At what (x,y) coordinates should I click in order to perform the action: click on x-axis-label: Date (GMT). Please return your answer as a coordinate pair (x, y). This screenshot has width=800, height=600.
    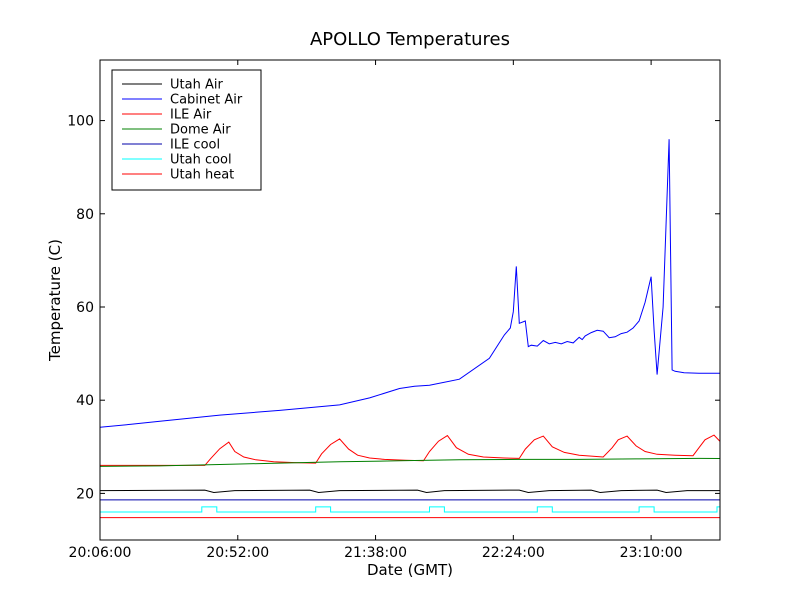
    Looking at the image, I should click on (410, 570).